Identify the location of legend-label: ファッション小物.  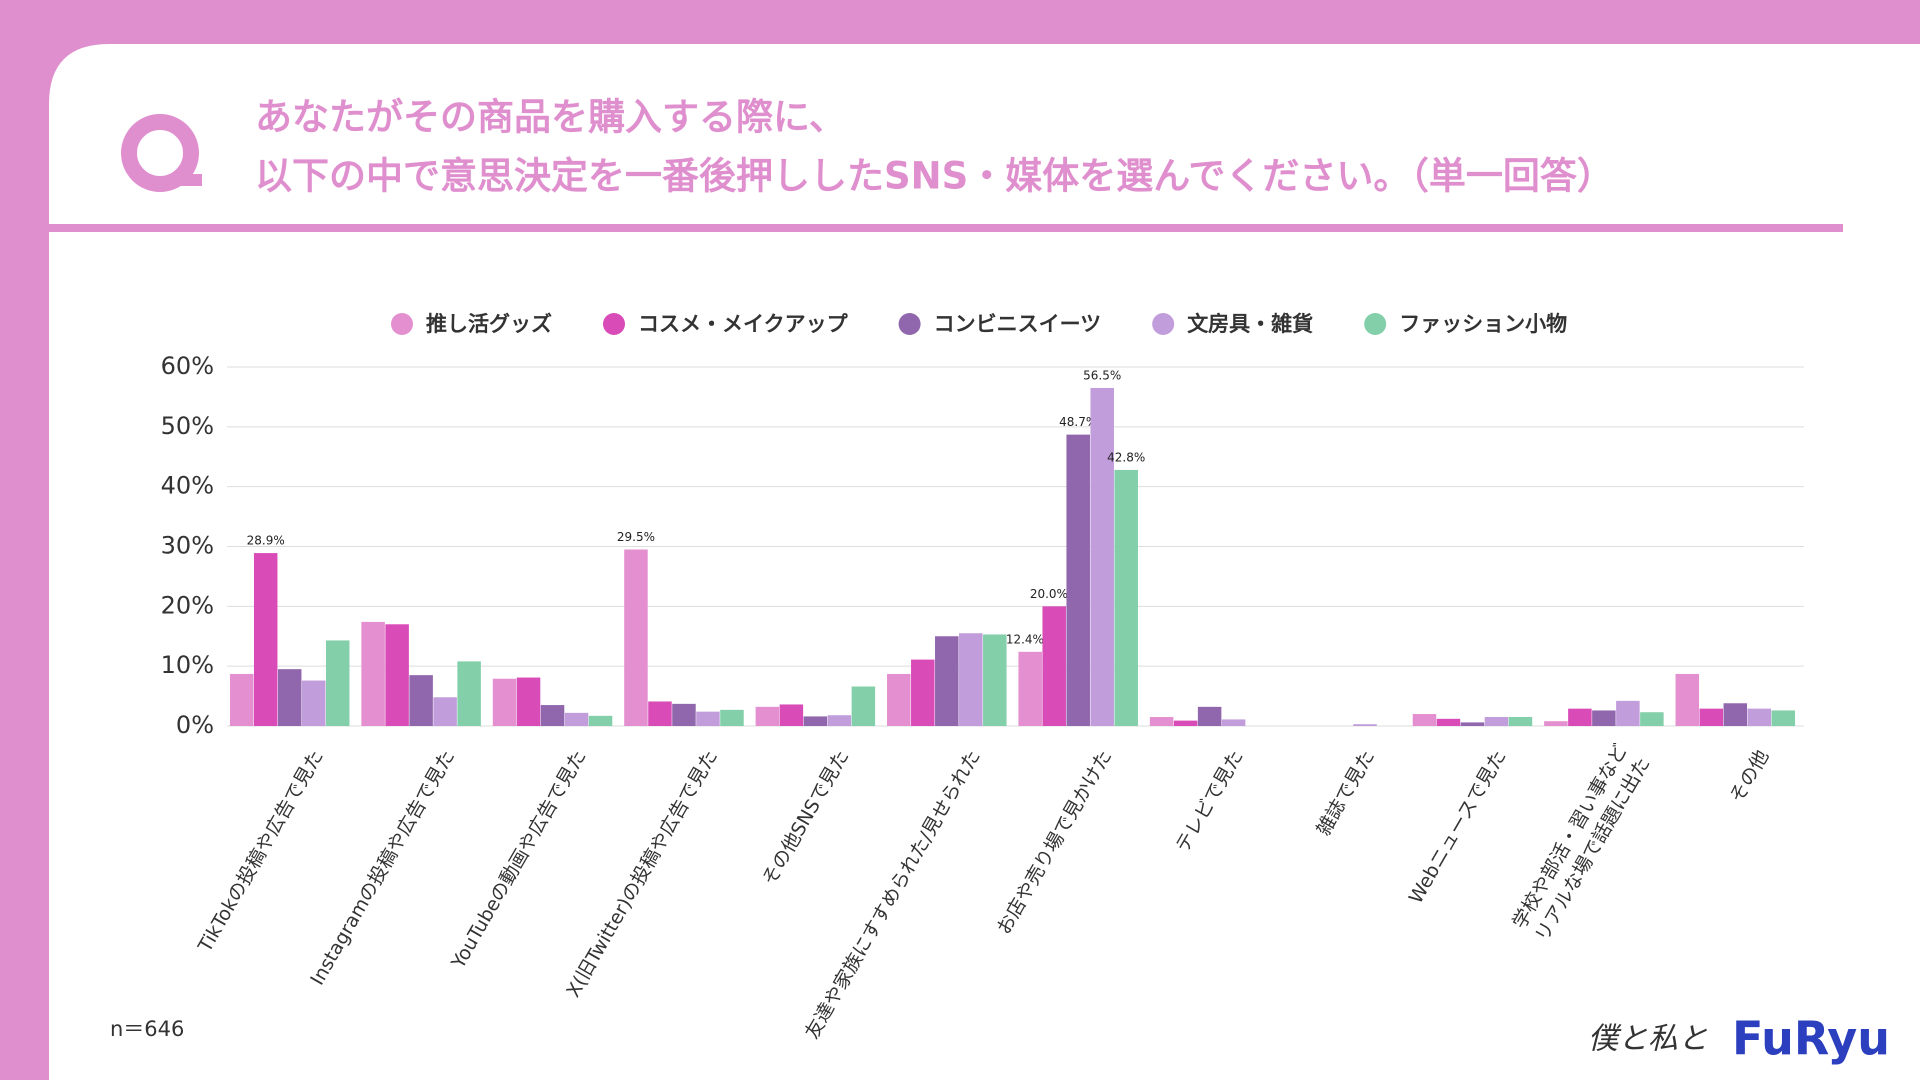
(1483, 324).